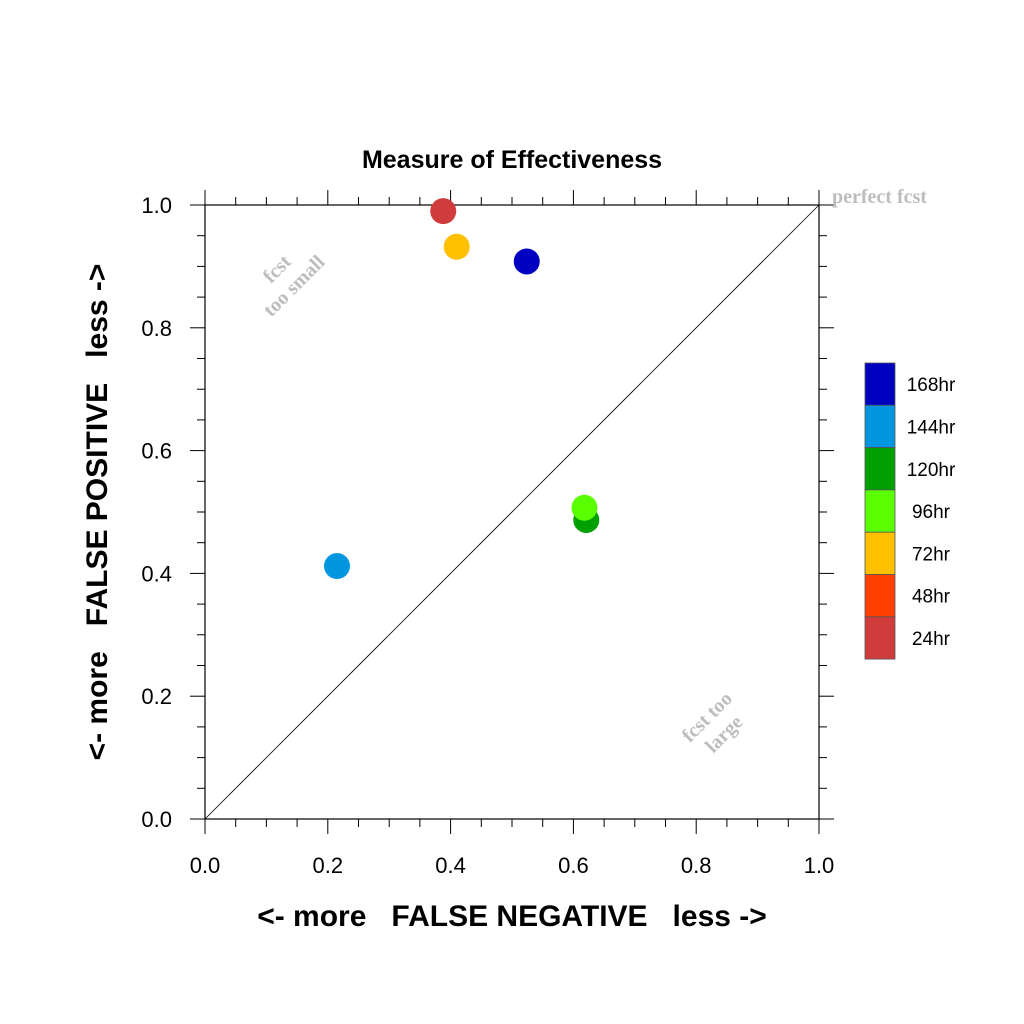 Image resolution: width=1024 pixels, height=1024 pixels. I want to click on x-tick-label: 0.6, so click(573, 865).